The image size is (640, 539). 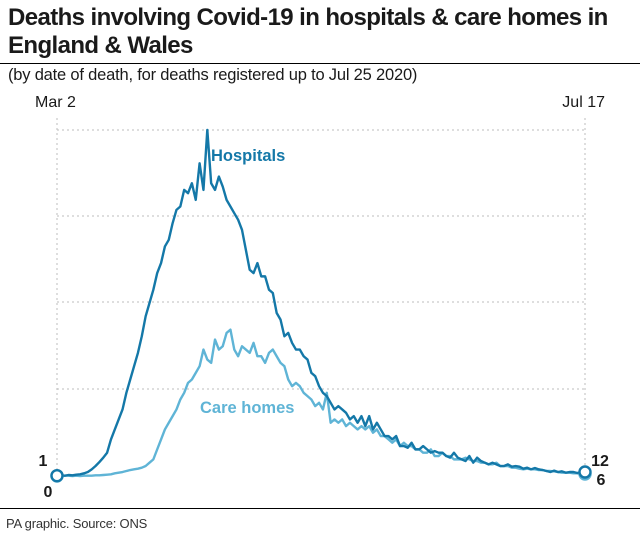 I want to click on hospitals-start-value: 1, so click(x=43, y=461).